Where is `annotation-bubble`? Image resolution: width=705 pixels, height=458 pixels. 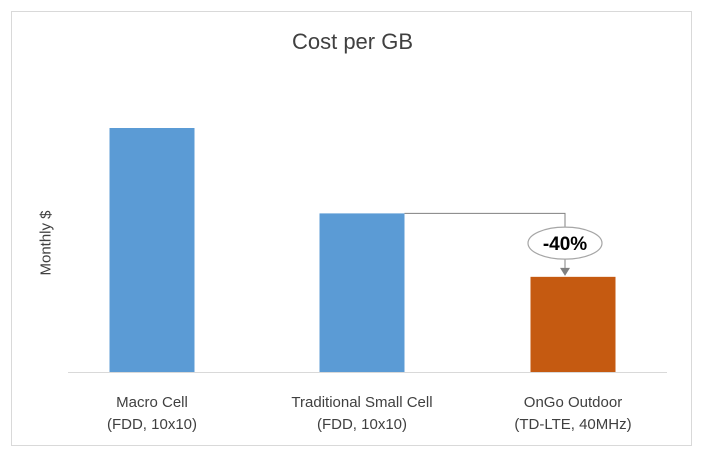
annotation-bubble is located at coordinates (565, 243).